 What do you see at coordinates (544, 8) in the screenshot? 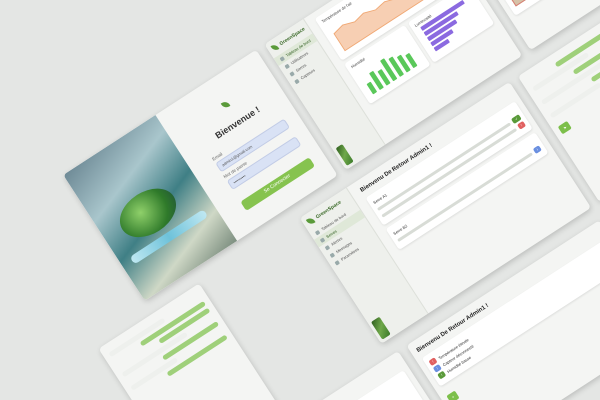
I see `trend-panel` at bounding box center [544, 8].